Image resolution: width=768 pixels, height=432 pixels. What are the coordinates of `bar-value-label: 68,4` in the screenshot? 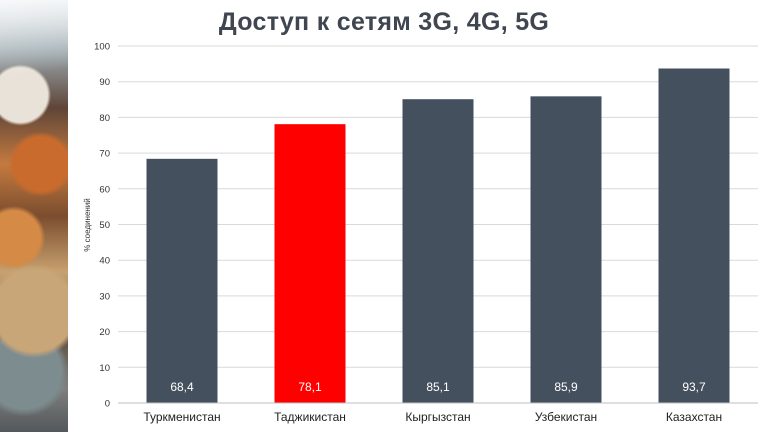 It's located at (182, 387).